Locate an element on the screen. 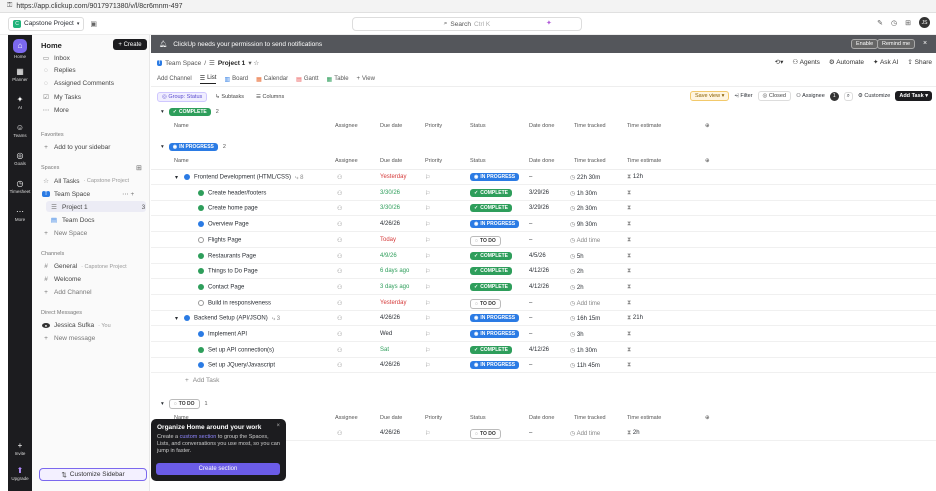 This screenshot has width=936, height=491. search-icon: ⌕ is located at coordinates (848, 96).